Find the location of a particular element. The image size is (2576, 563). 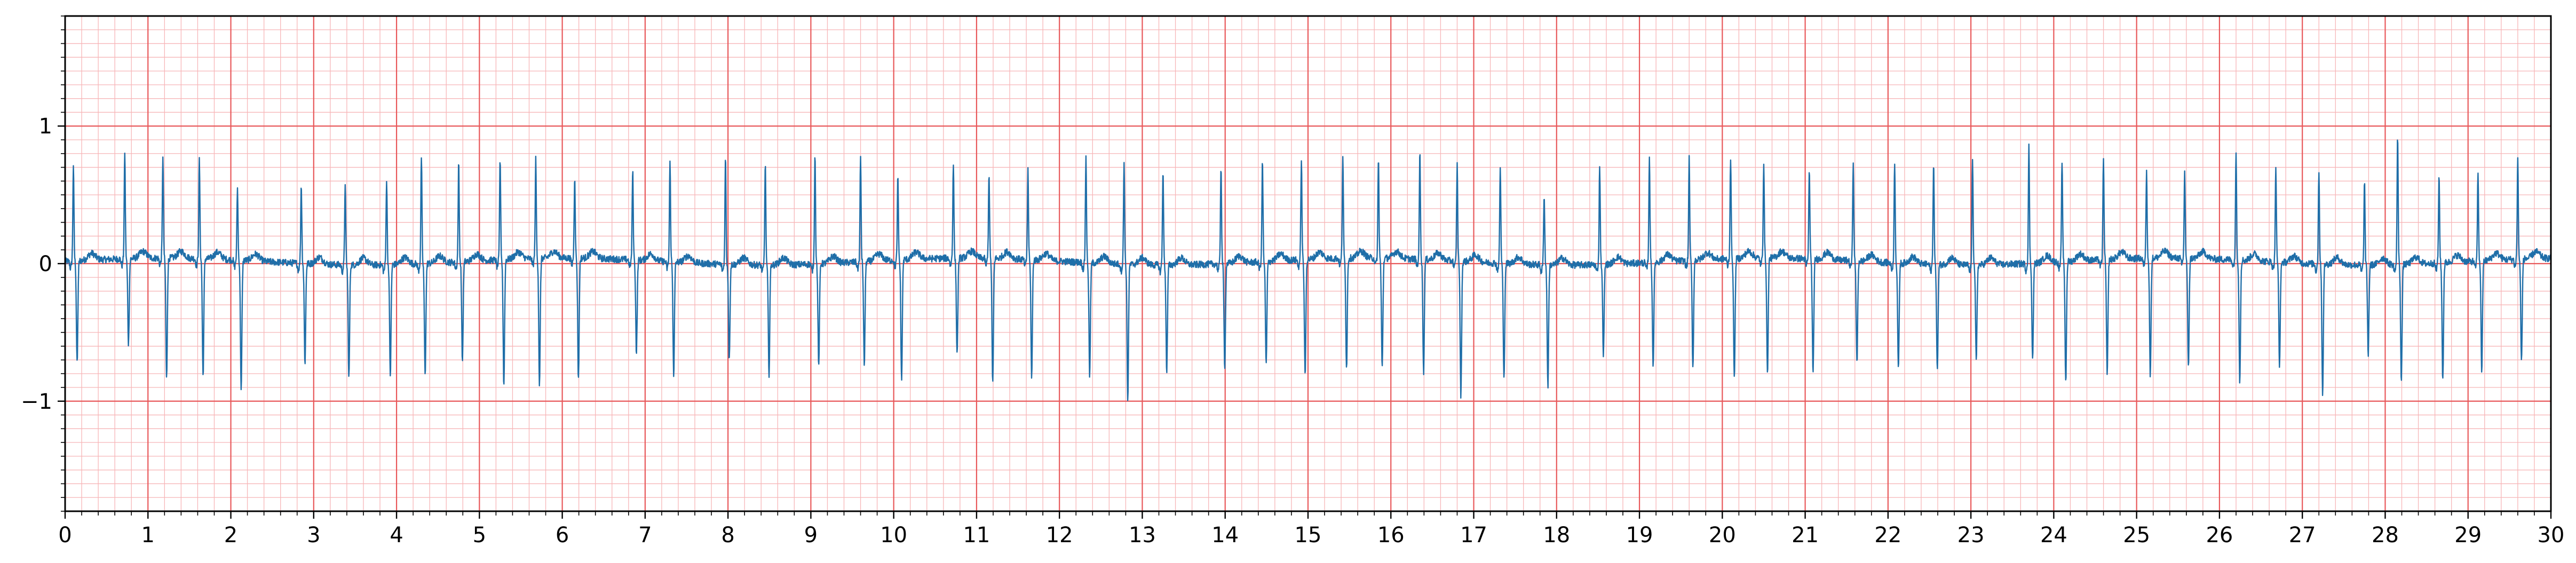

x-tick-label: 10 is located at coordinates (893, 535).